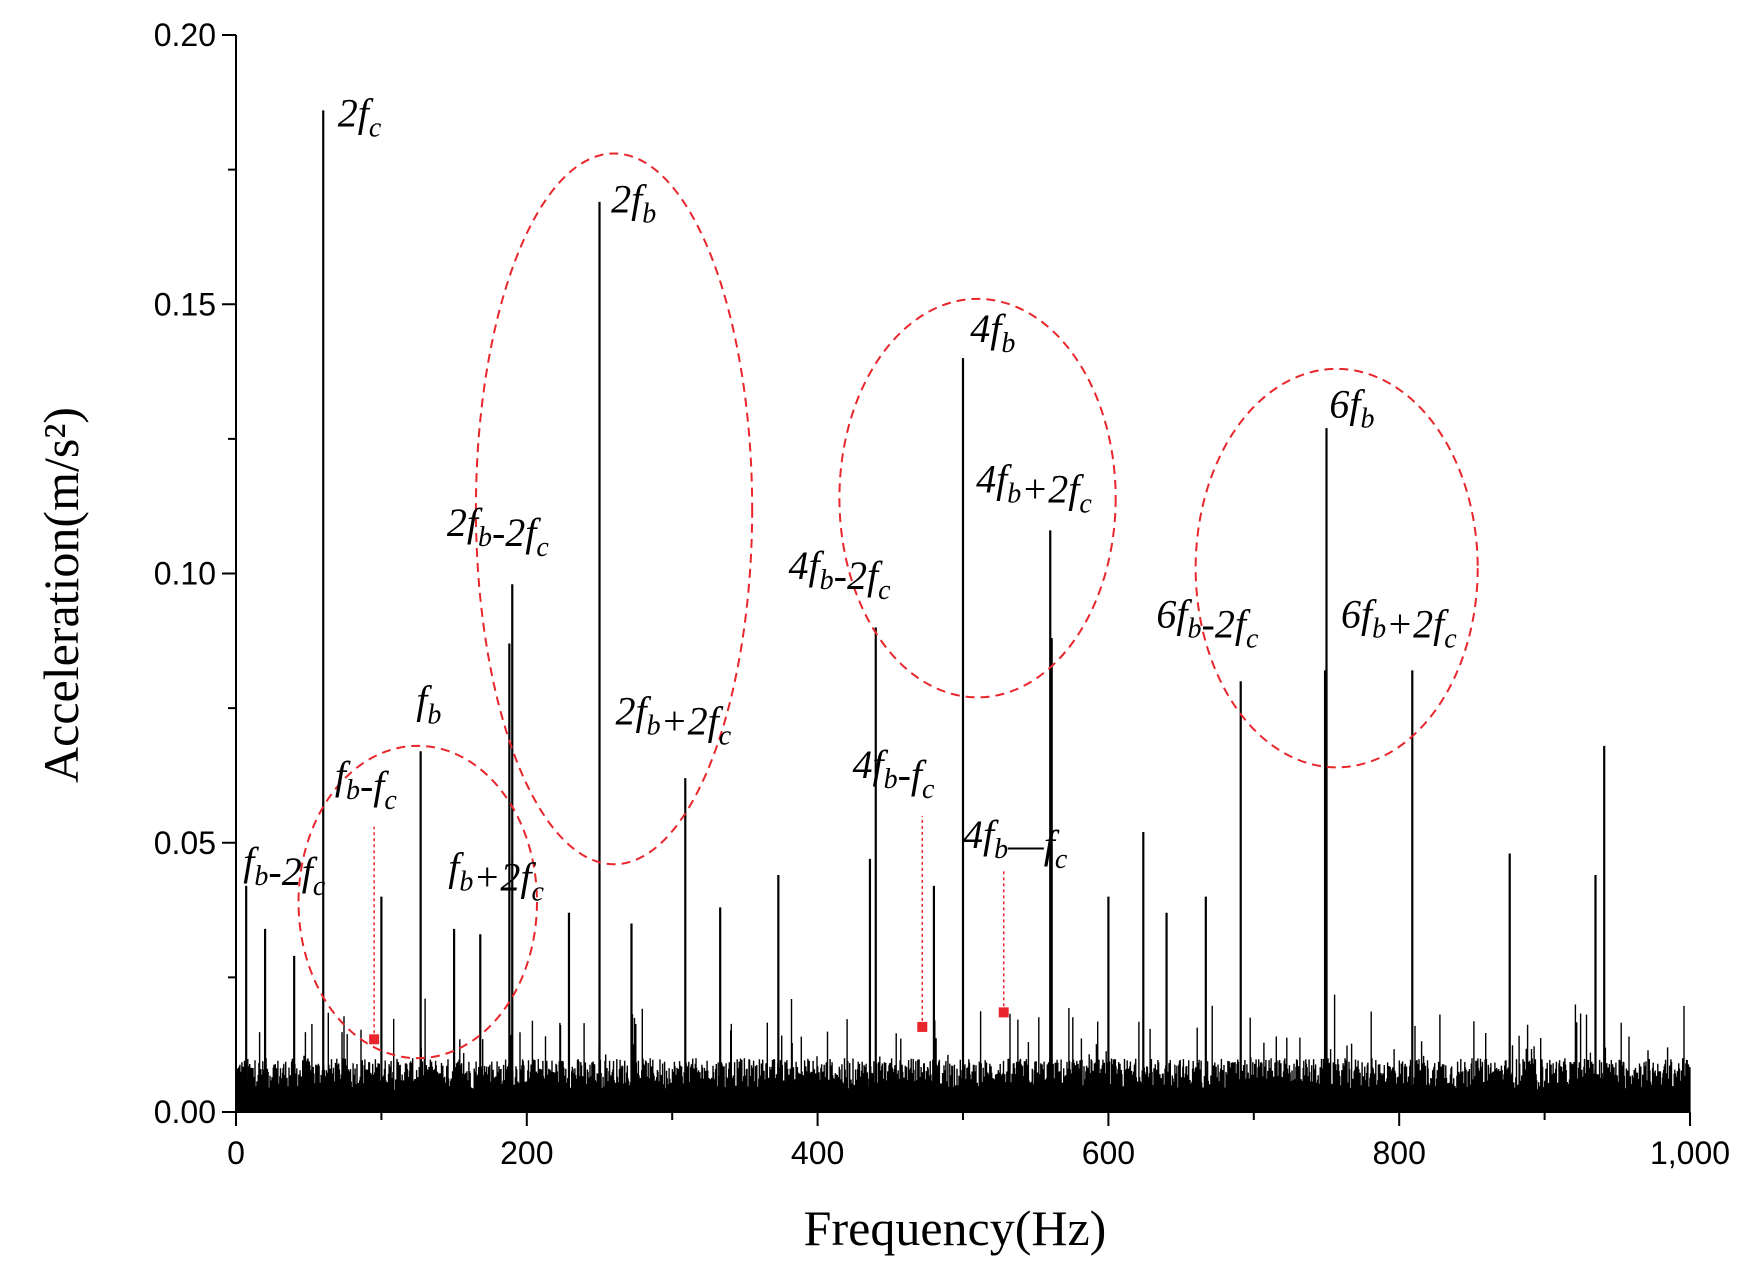 Image resolution: width=1740 pixels, height=1280 pixels. What do you see at coordinates (817, 1153) in the screenshot?
I see `x-tick-label: 400` at bounding box center [817, 1153].